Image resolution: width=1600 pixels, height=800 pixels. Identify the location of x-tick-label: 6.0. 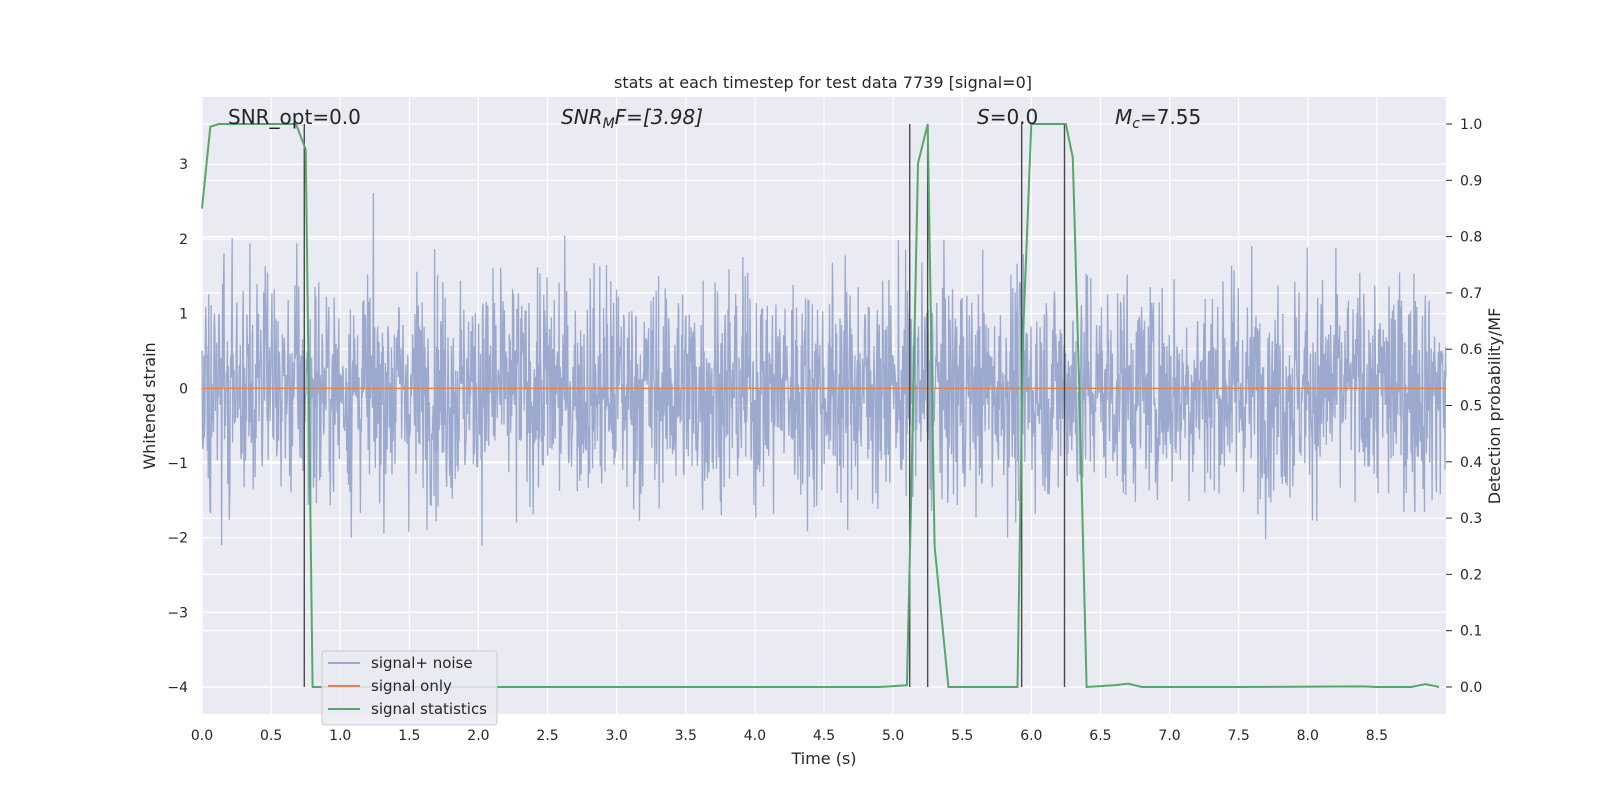
(1031, 736).